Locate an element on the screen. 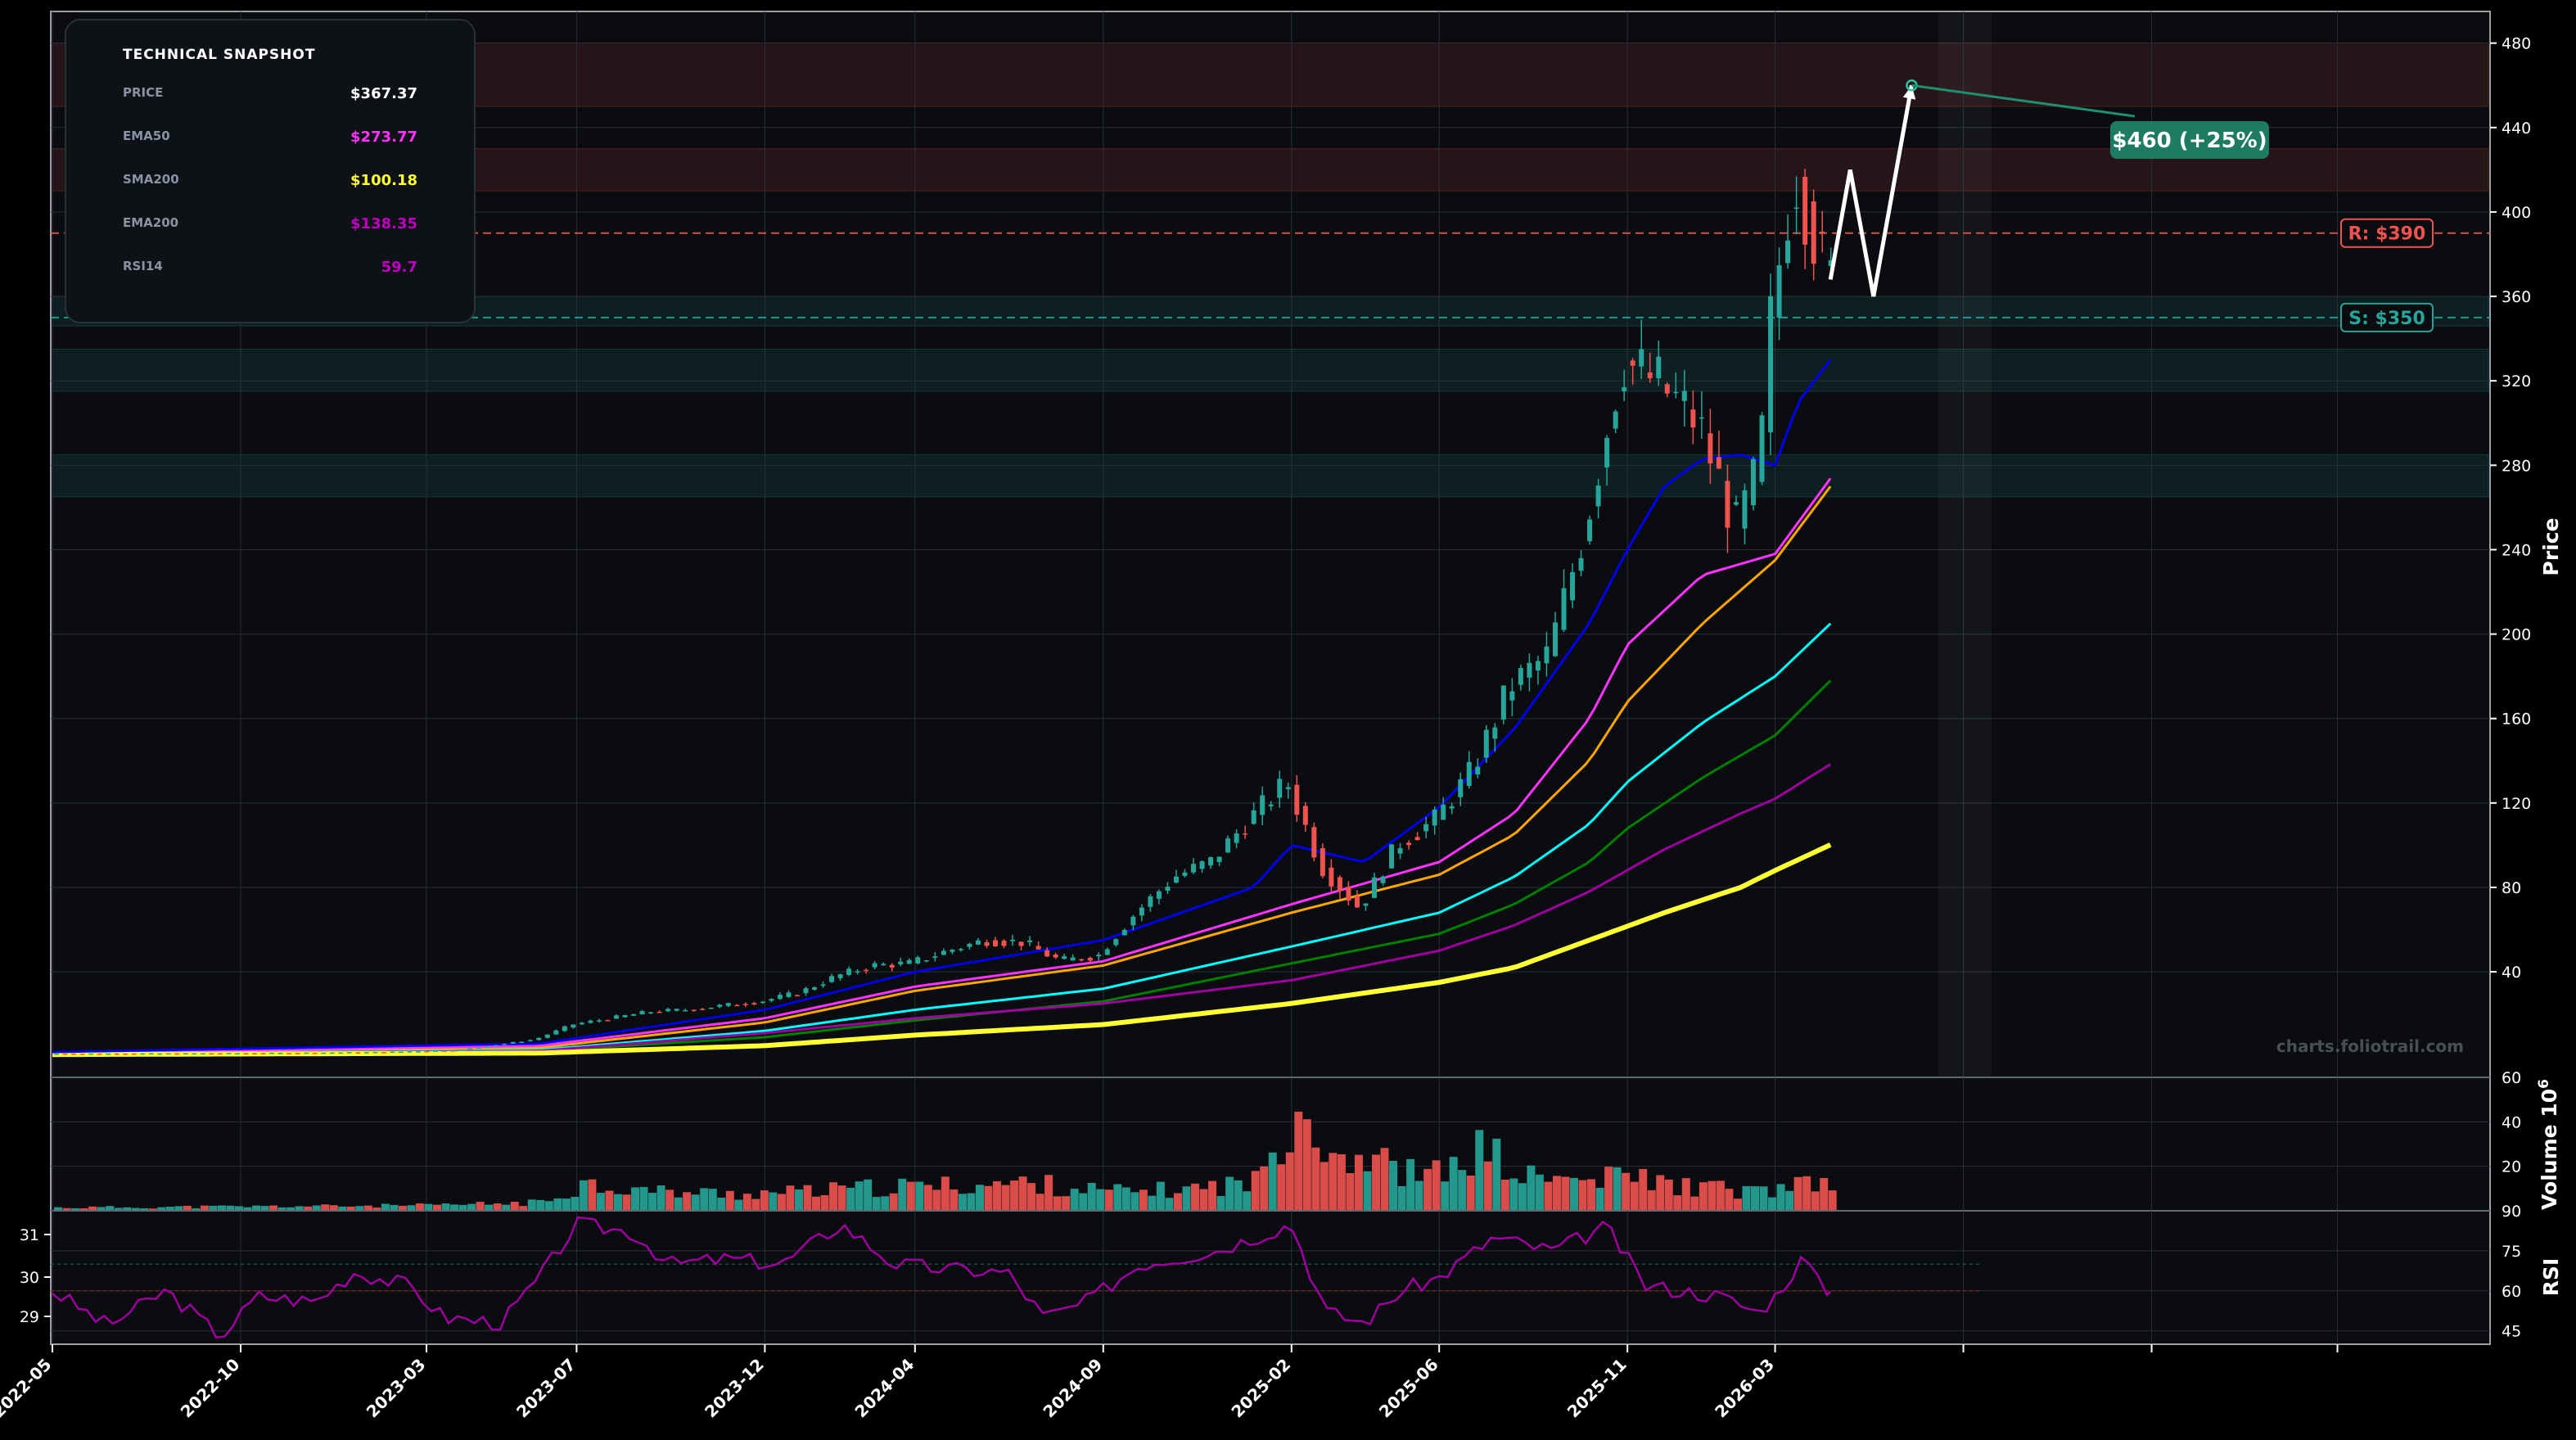 This screenshot has height=1440, width=2576. snapshot-value-sma200: $100.18 is located at coordinates (383, 180).